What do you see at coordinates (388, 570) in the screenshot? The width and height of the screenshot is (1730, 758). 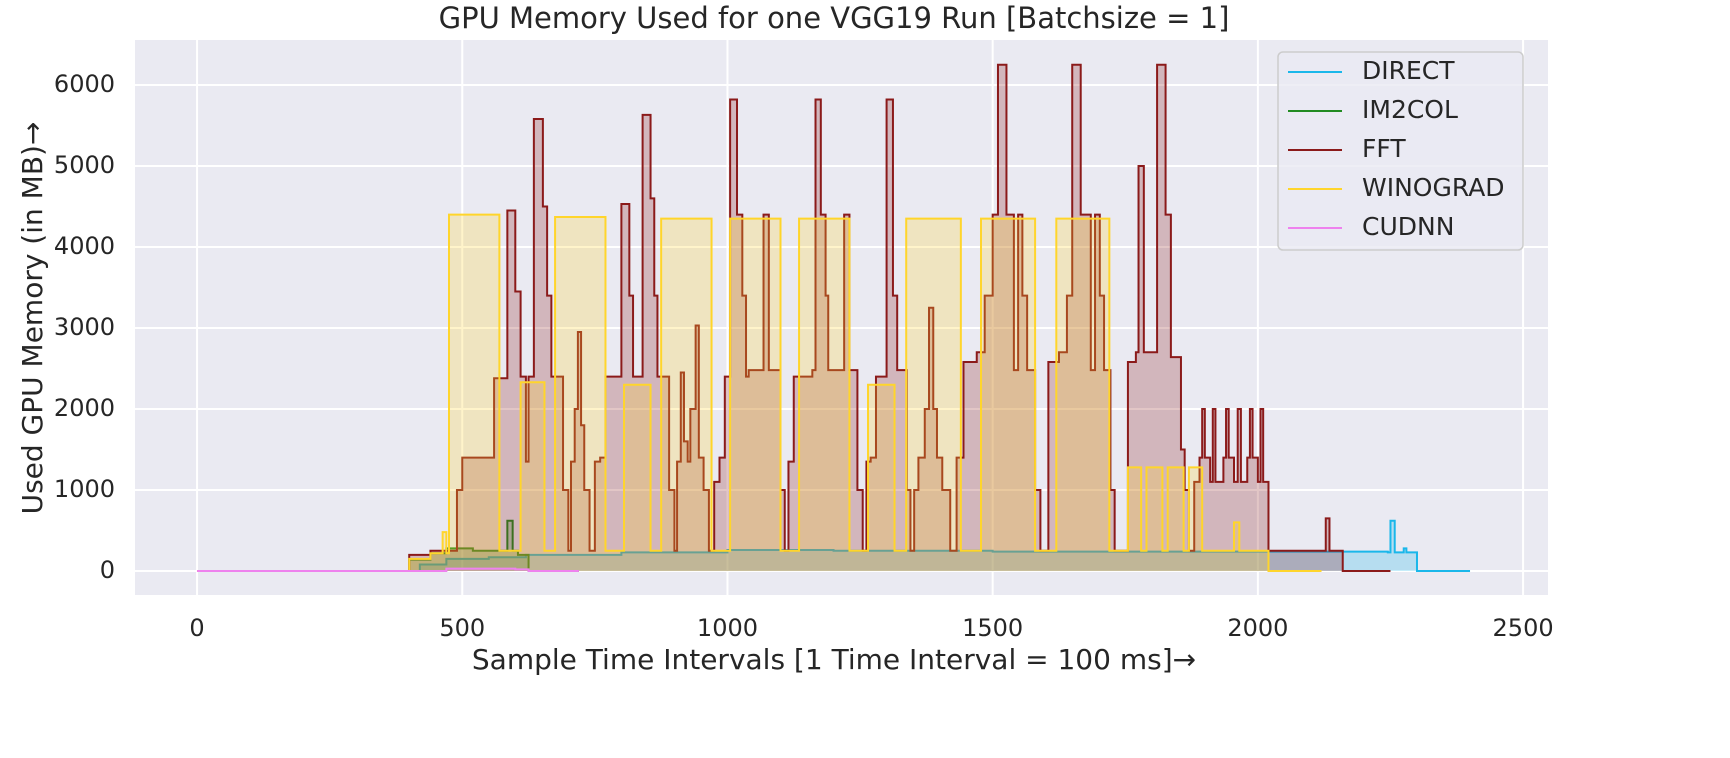 I see `series-line` at bounding box center [388, 570].